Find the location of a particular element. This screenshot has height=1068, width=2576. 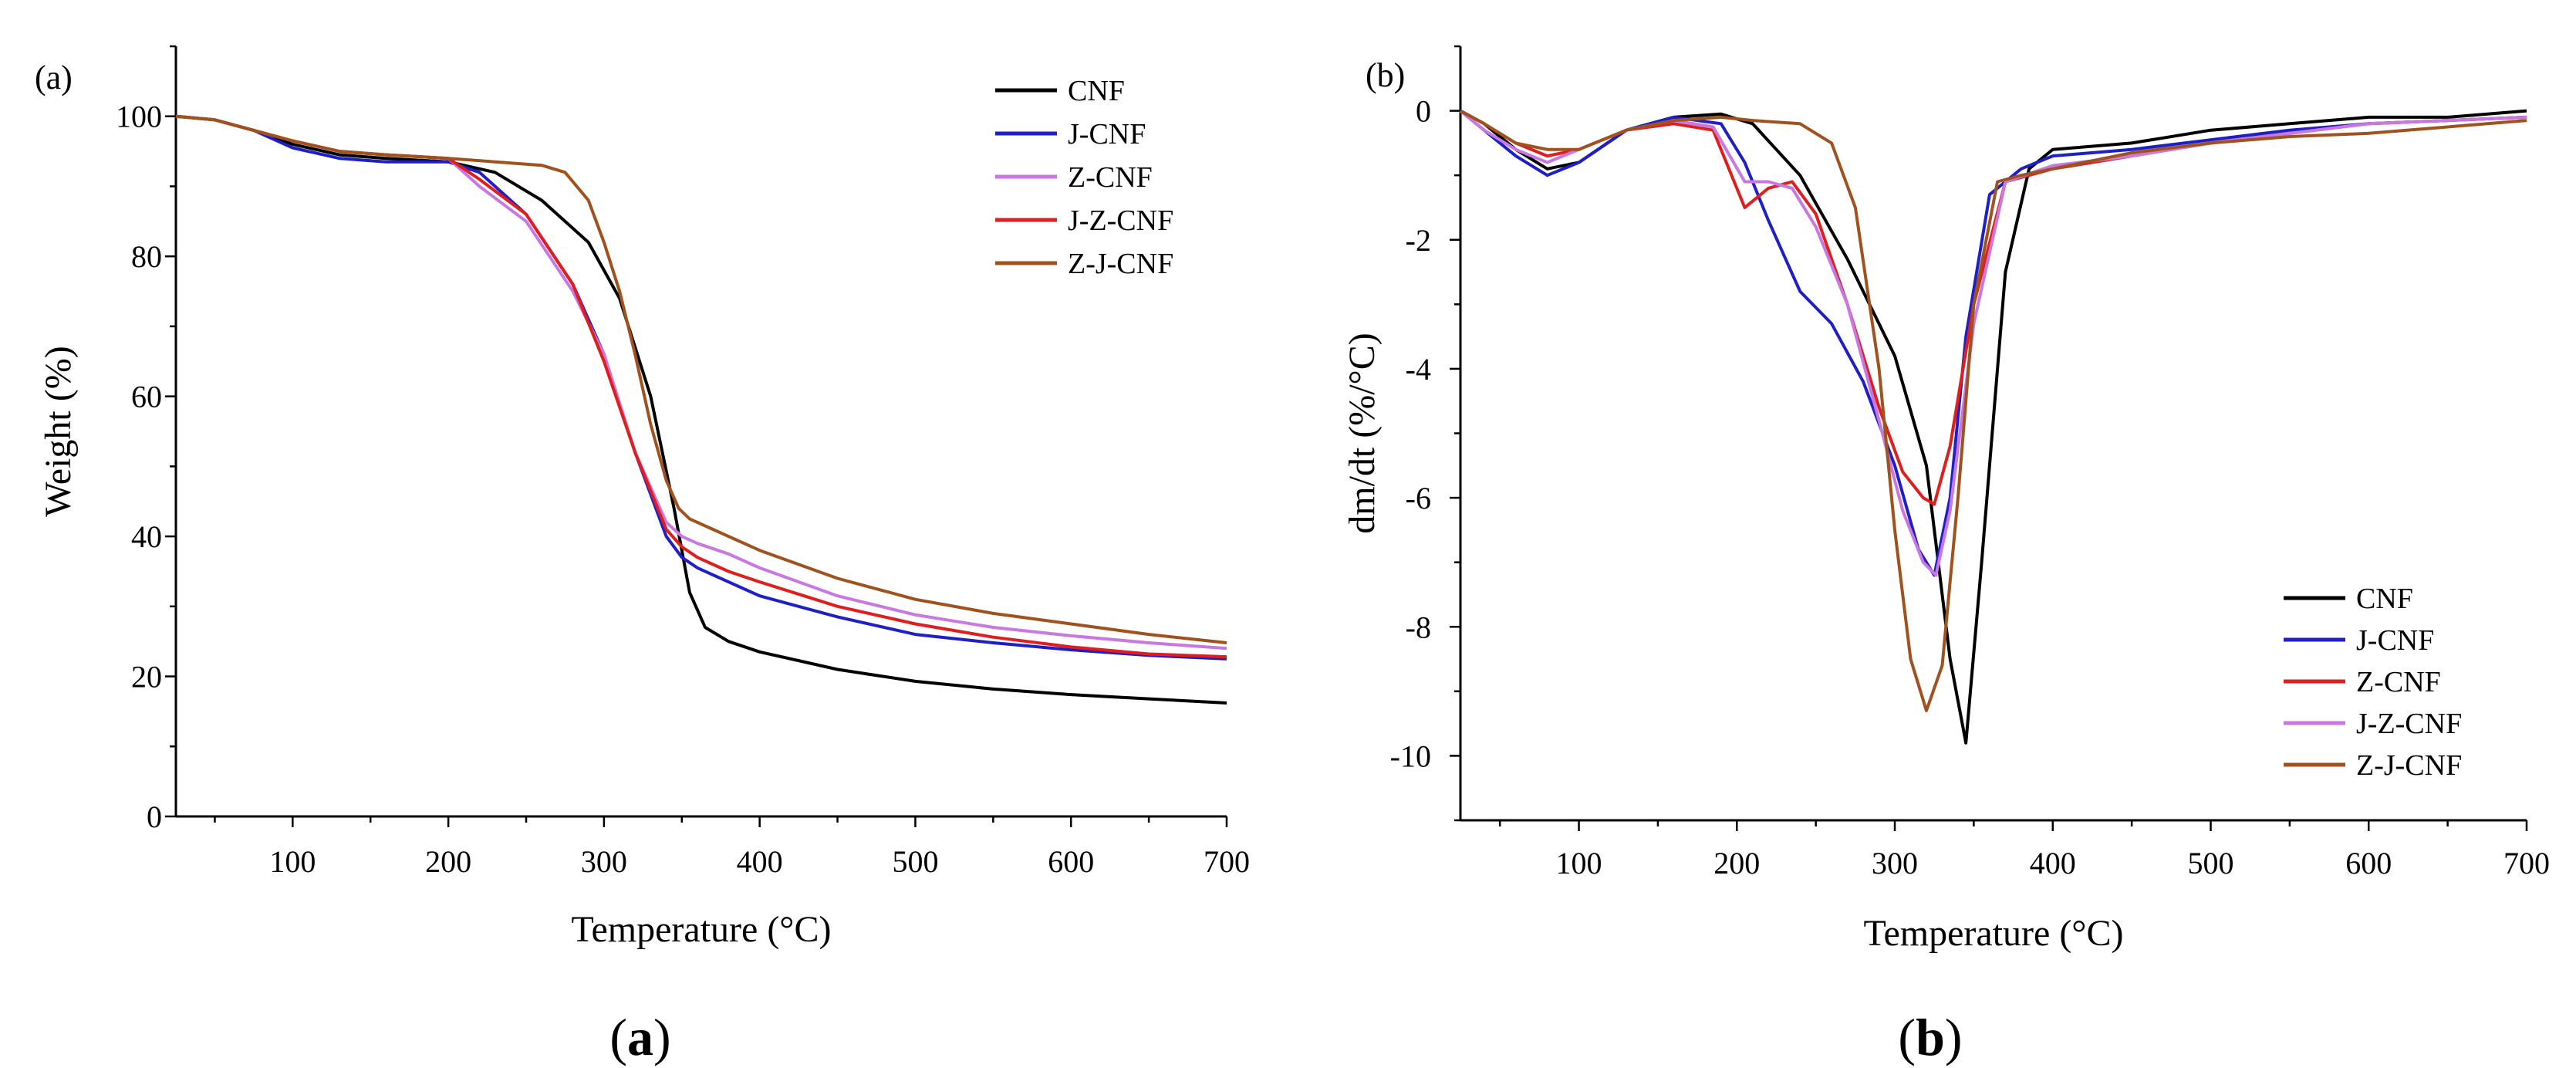

y-tick-label: 20 is located at coordinates (147, 678).